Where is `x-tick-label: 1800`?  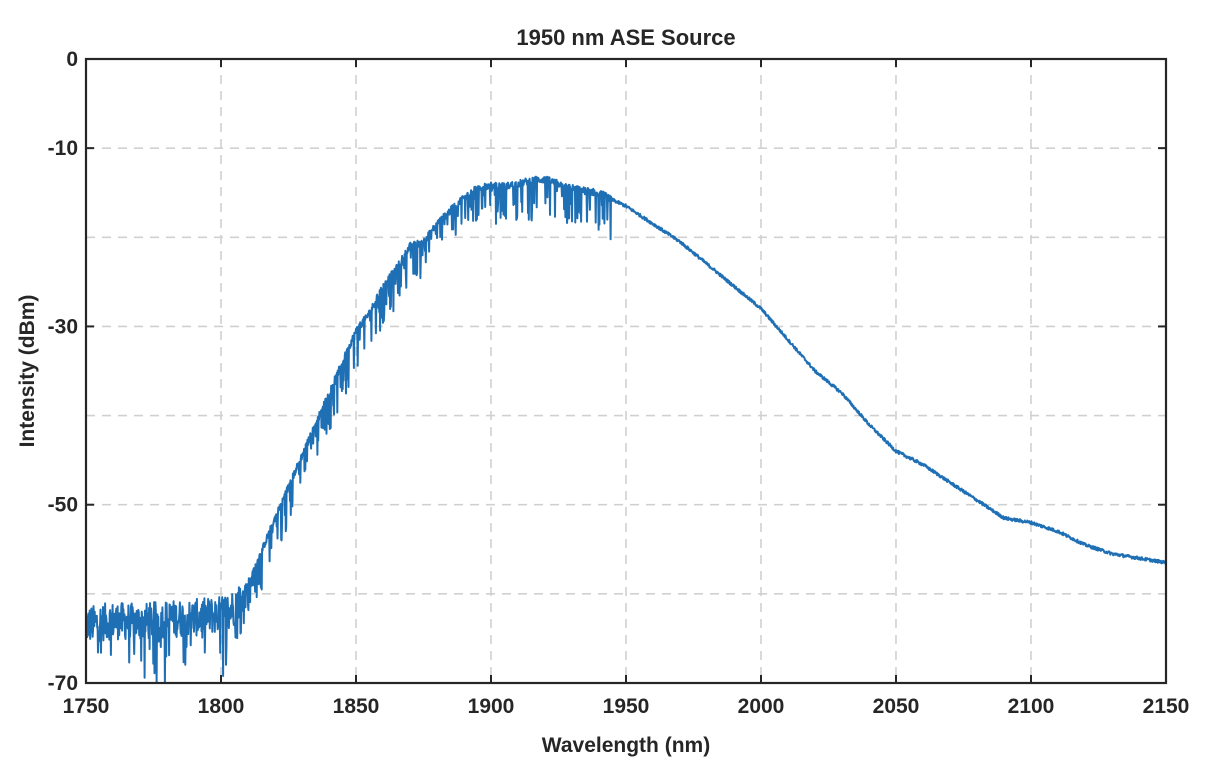 x-tick-label: 1800 is located at coordinates (221, 706).